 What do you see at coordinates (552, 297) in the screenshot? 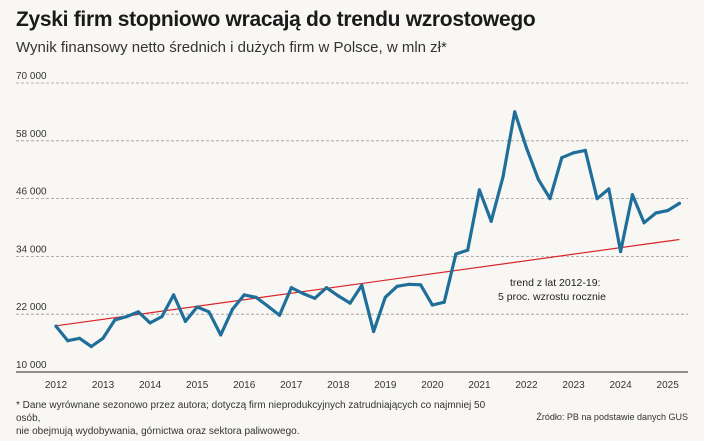
I see `trend-annotation-line2: 5 proc. wzrostu rocznie` at bounding box center [552, 297].